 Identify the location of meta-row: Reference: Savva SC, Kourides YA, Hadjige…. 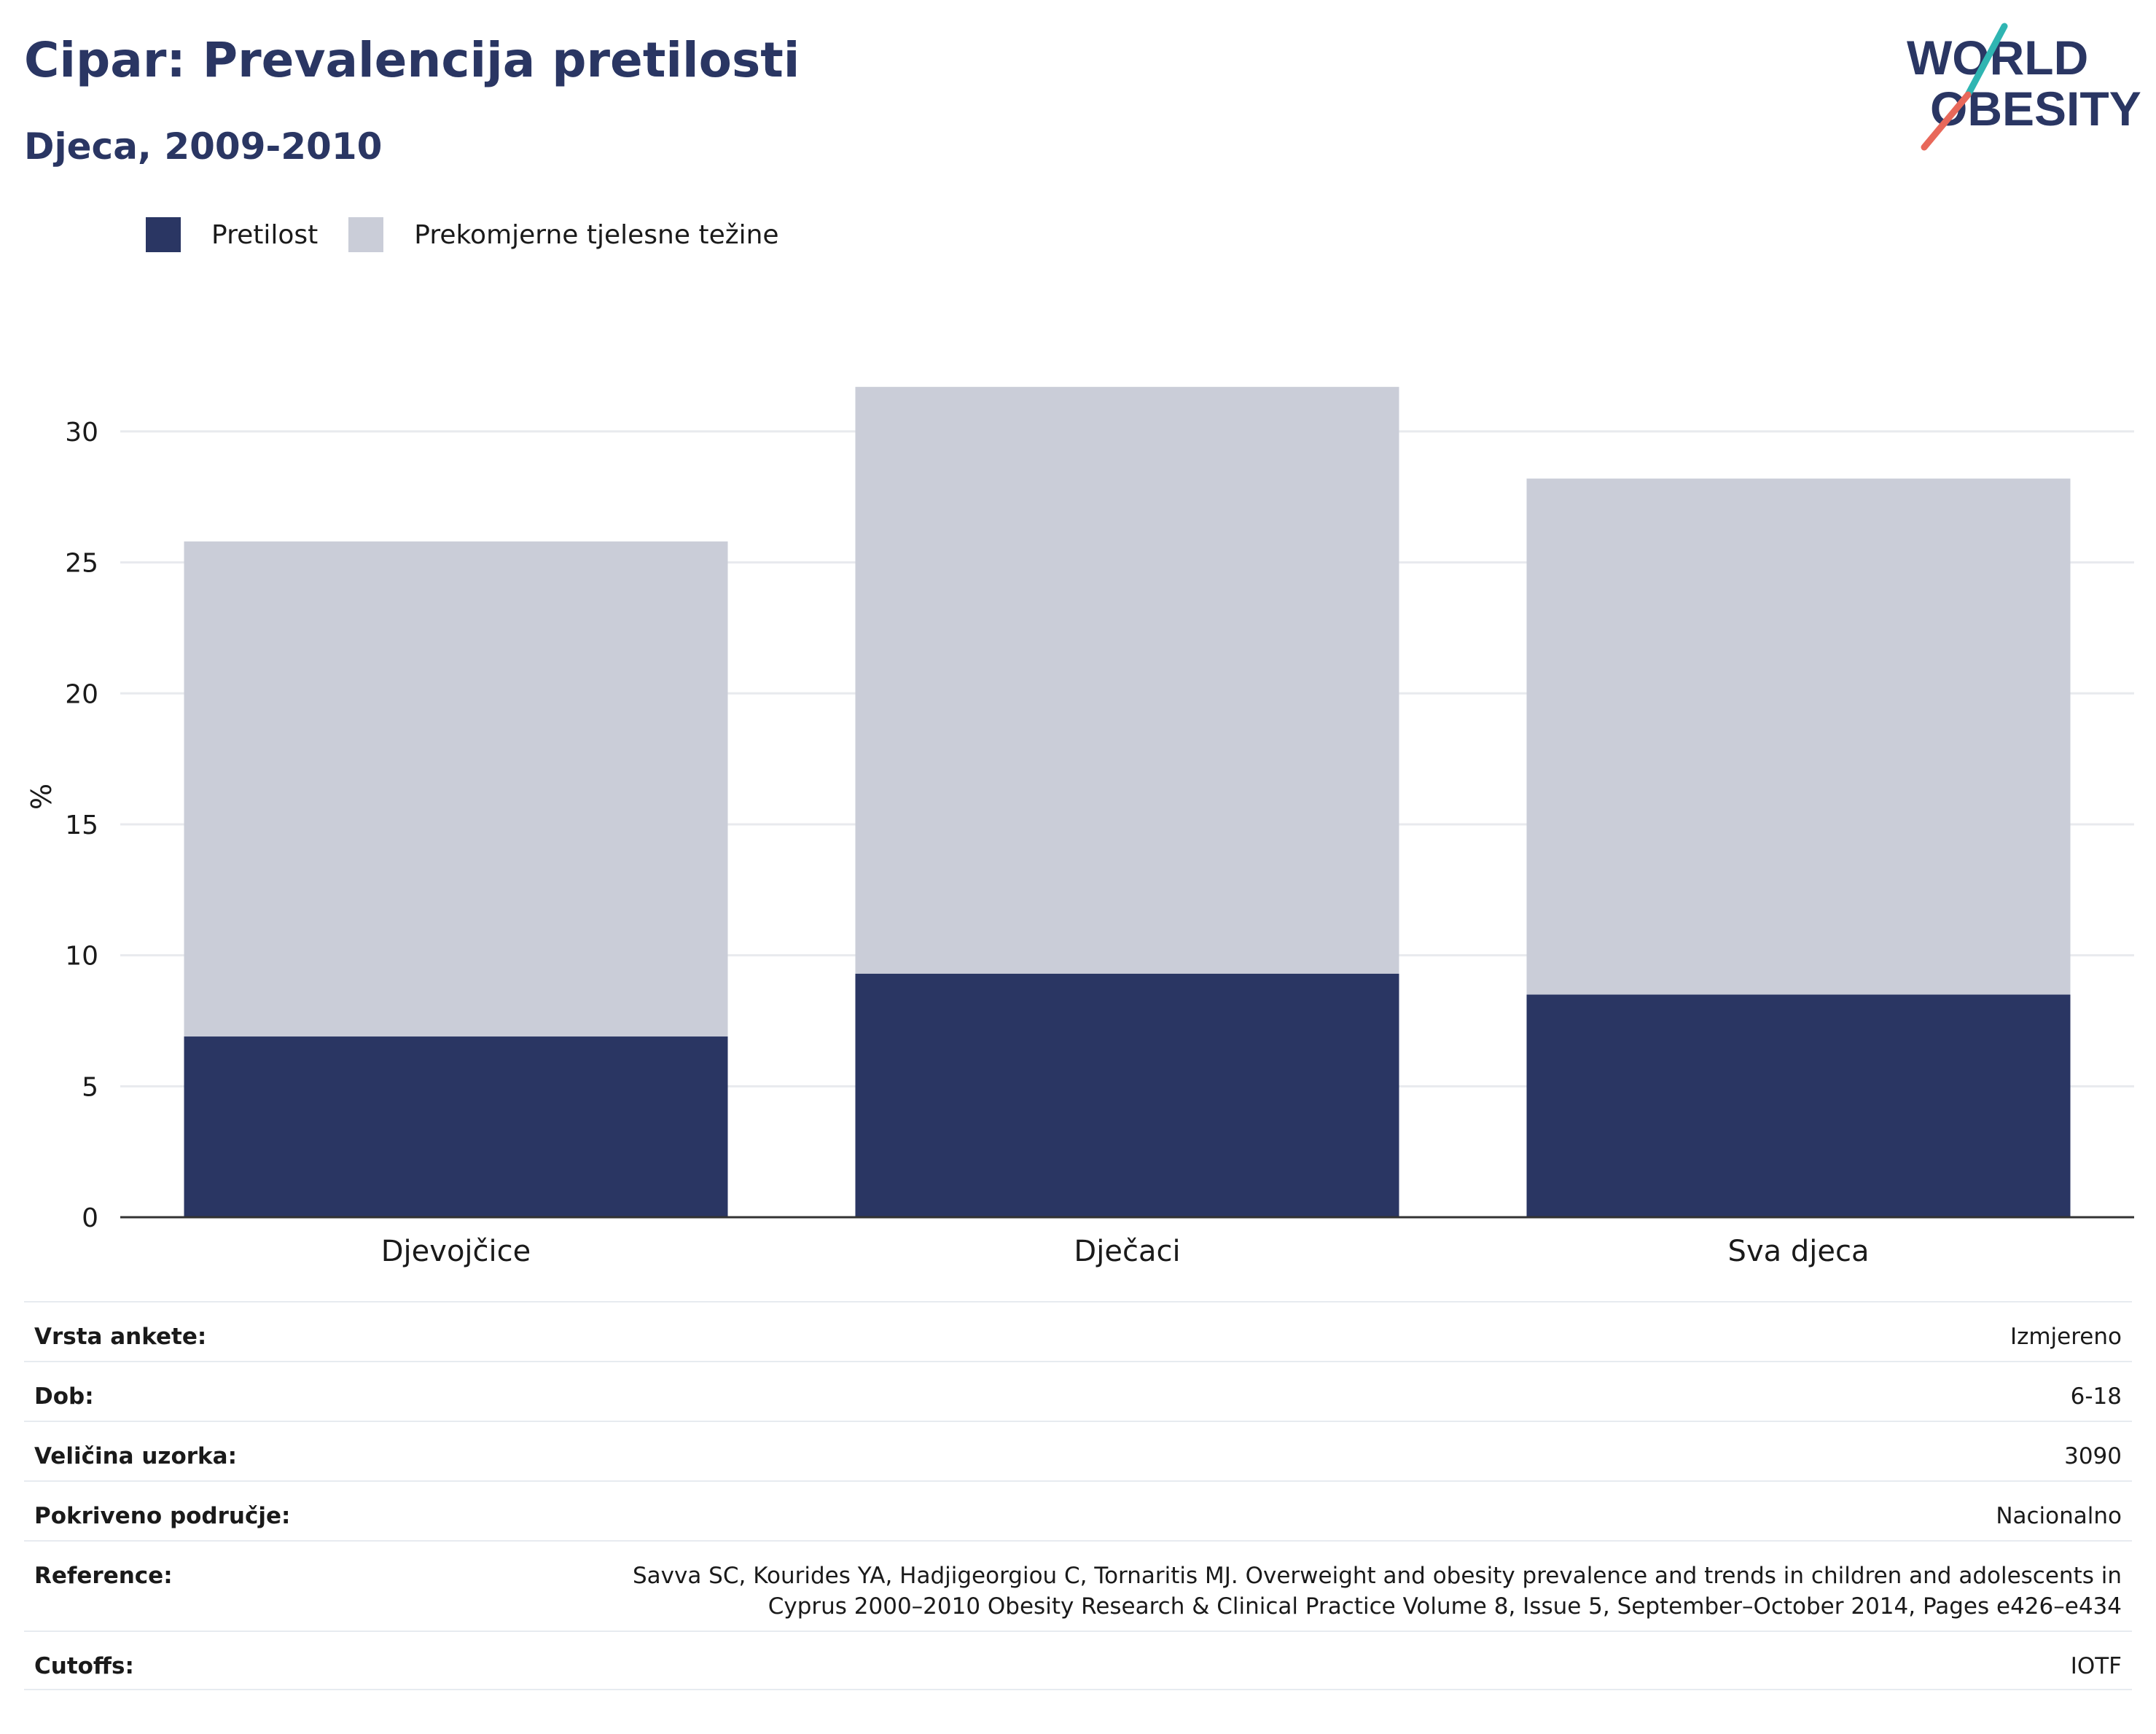
(1078, 1585).